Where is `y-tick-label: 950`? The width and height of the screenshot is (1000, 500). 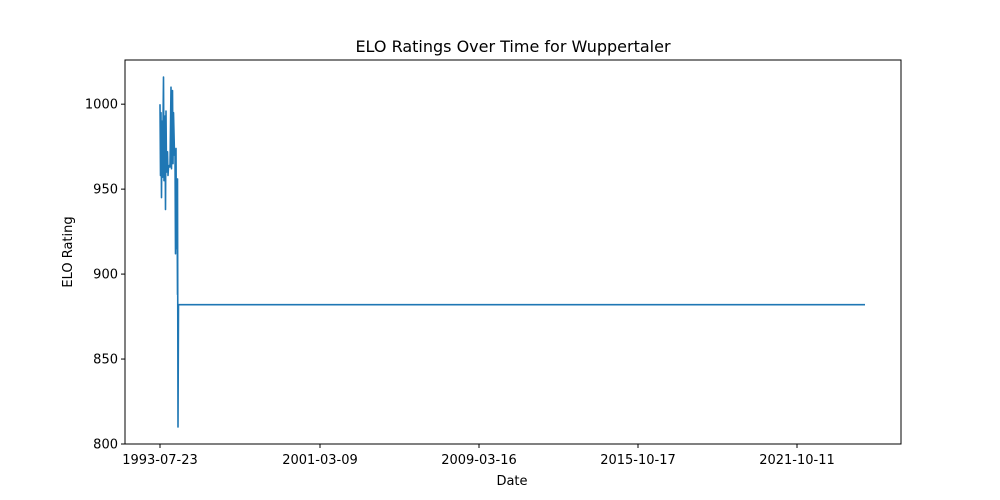
y-tick-label: 950 is located at coordinates (105, 190).